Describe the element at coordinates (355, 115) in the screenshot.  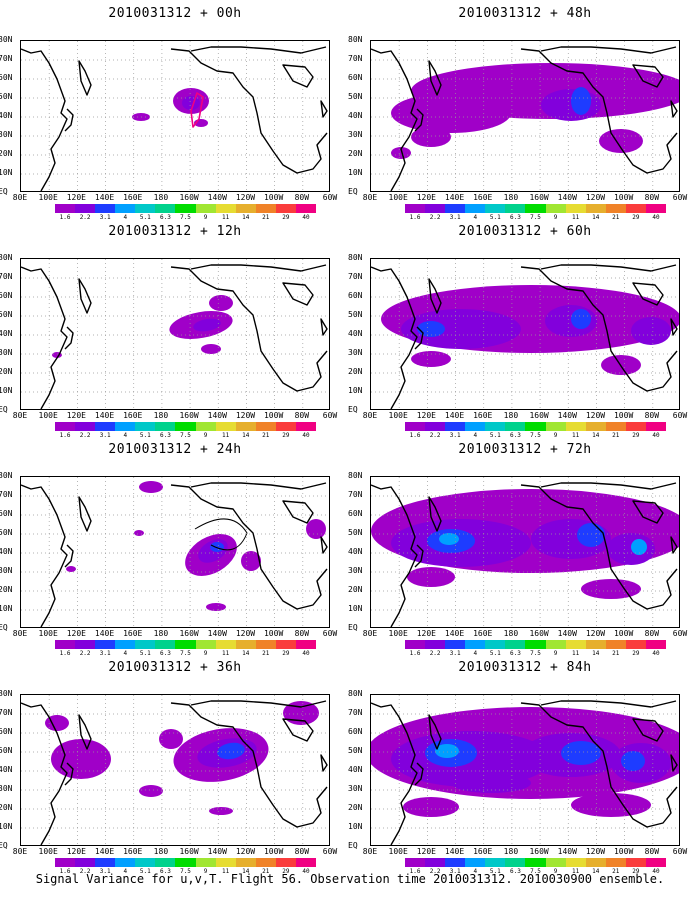
I see `latitude-label: 40N` at that location.